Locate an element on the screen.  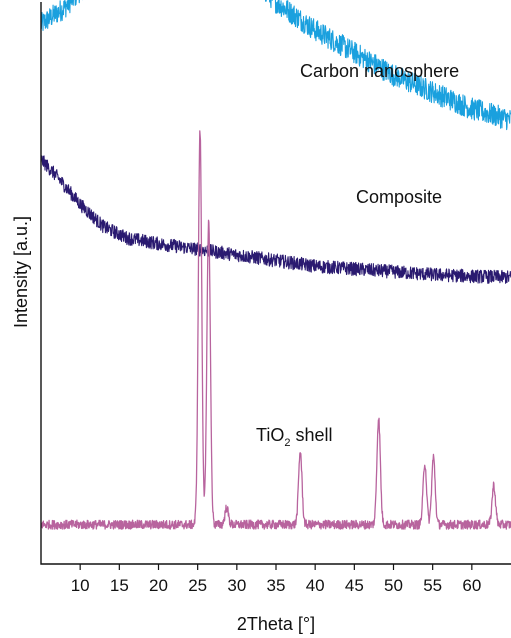
x-tick-label-15: 15 is located at coordinates (119, 585).